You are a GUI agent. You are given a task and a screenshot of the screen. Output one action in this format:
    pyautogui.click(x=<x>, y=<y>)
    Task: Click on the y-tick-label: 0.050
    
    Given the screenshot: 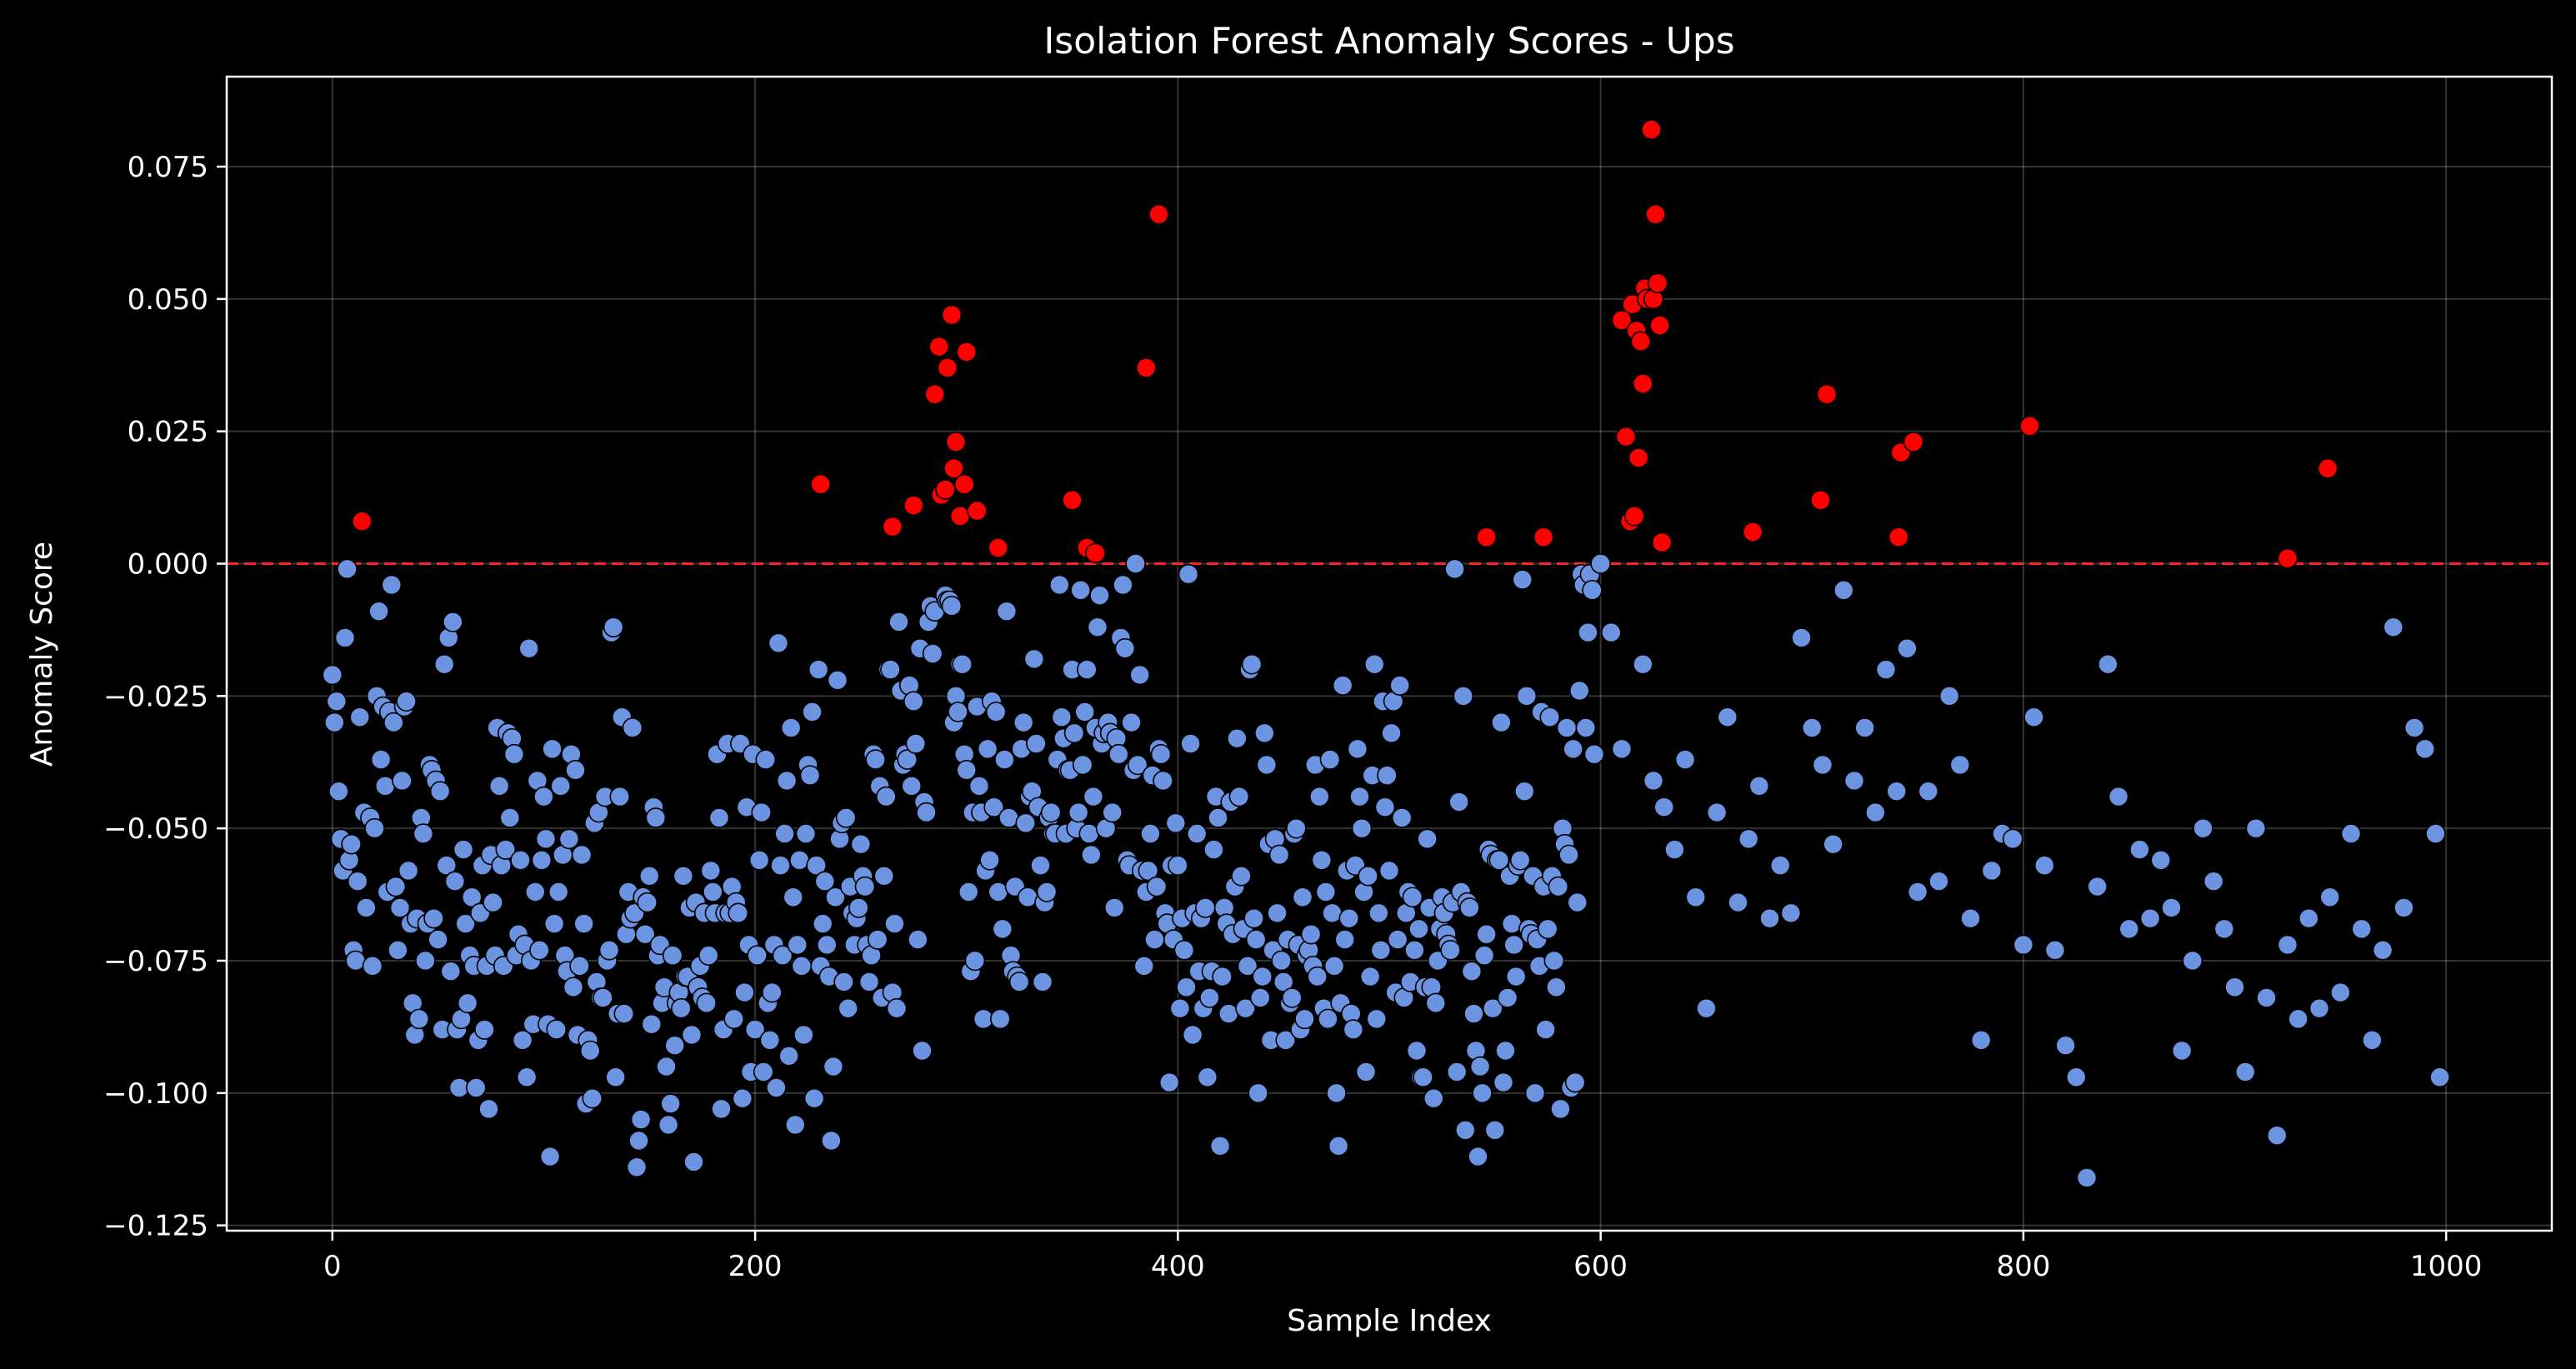 What is the action you would take?
    pyautogui.click(x=168, y=300)
    